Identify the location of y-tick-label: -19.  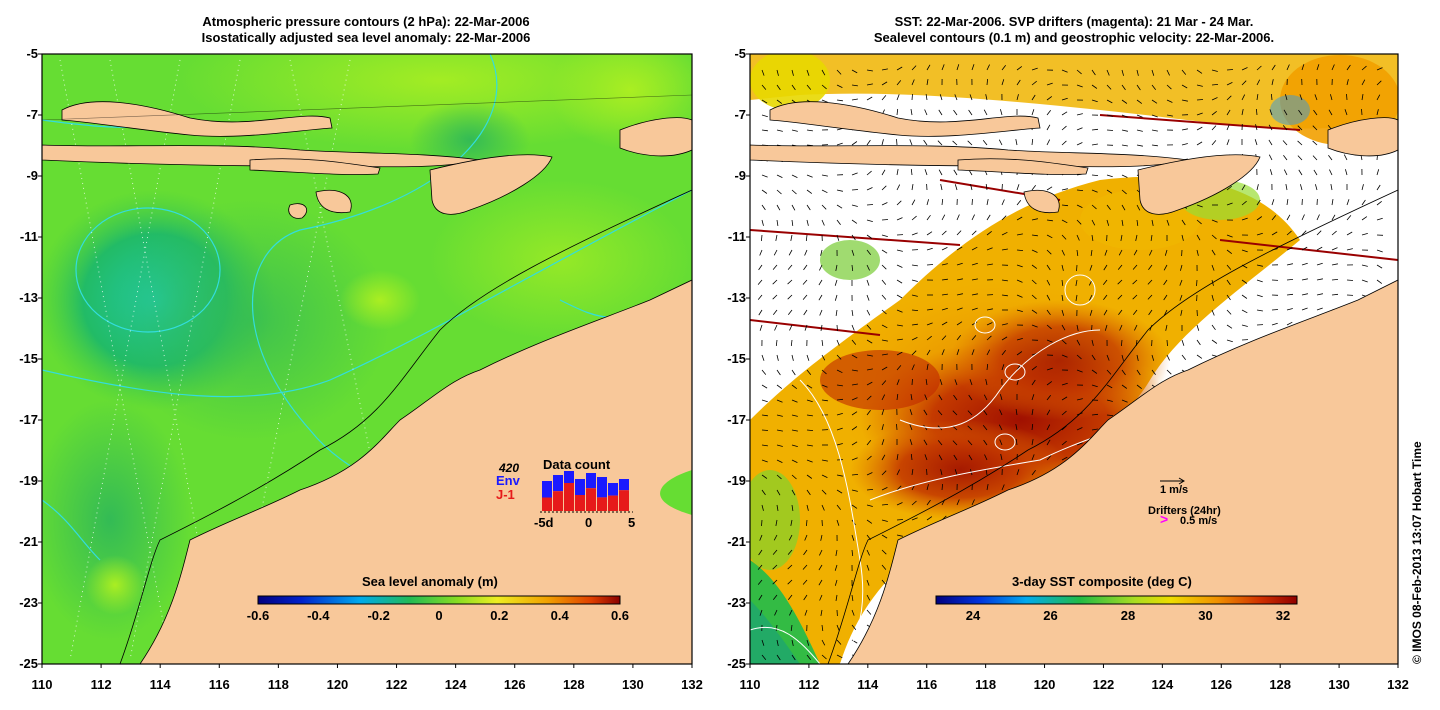
(736, 480).